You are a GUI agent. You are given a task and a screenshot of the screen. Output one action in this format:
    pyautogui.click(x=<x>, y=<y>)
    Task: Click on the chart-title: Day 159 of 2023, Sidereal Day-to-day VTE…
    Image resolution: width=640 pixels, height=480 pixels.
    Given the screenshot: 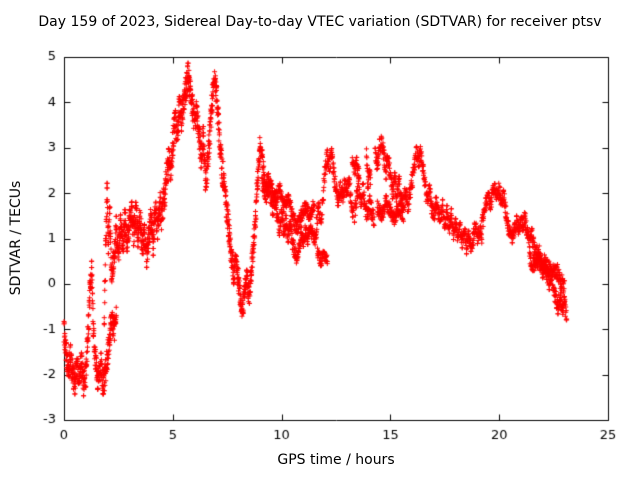 What is the action you would take?
    pyautogui.click(x=320, y=22)
    